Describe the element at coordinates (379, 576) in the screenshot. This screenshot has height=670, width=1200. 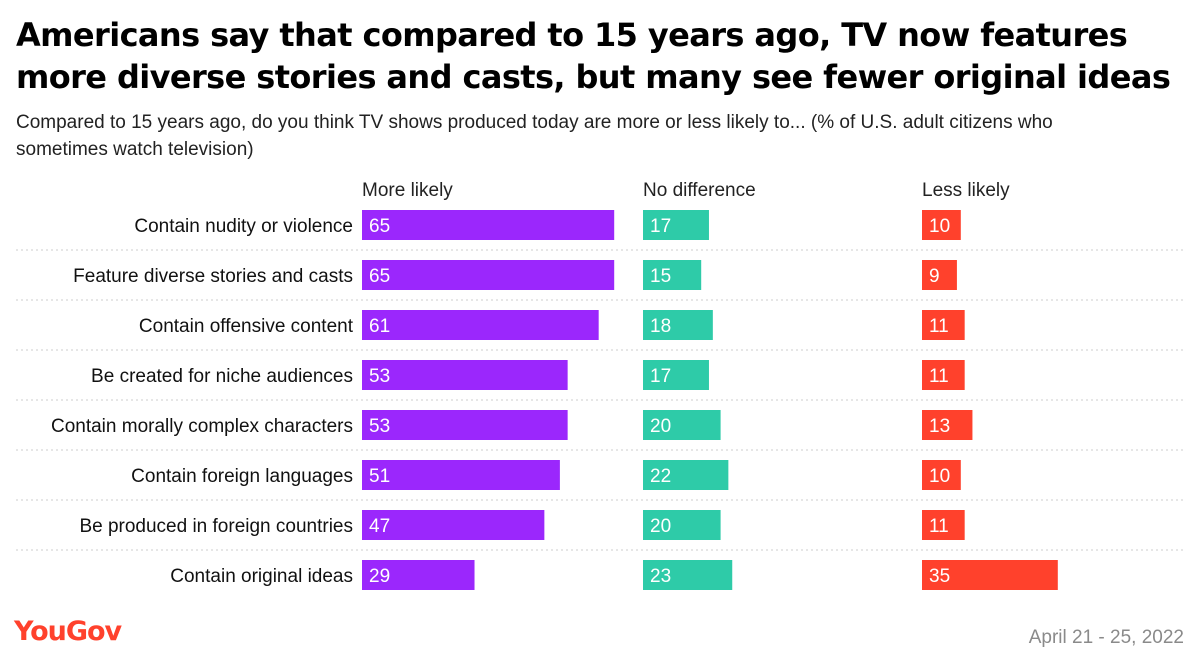
I see `value-label-more-likely: 29` at that location.